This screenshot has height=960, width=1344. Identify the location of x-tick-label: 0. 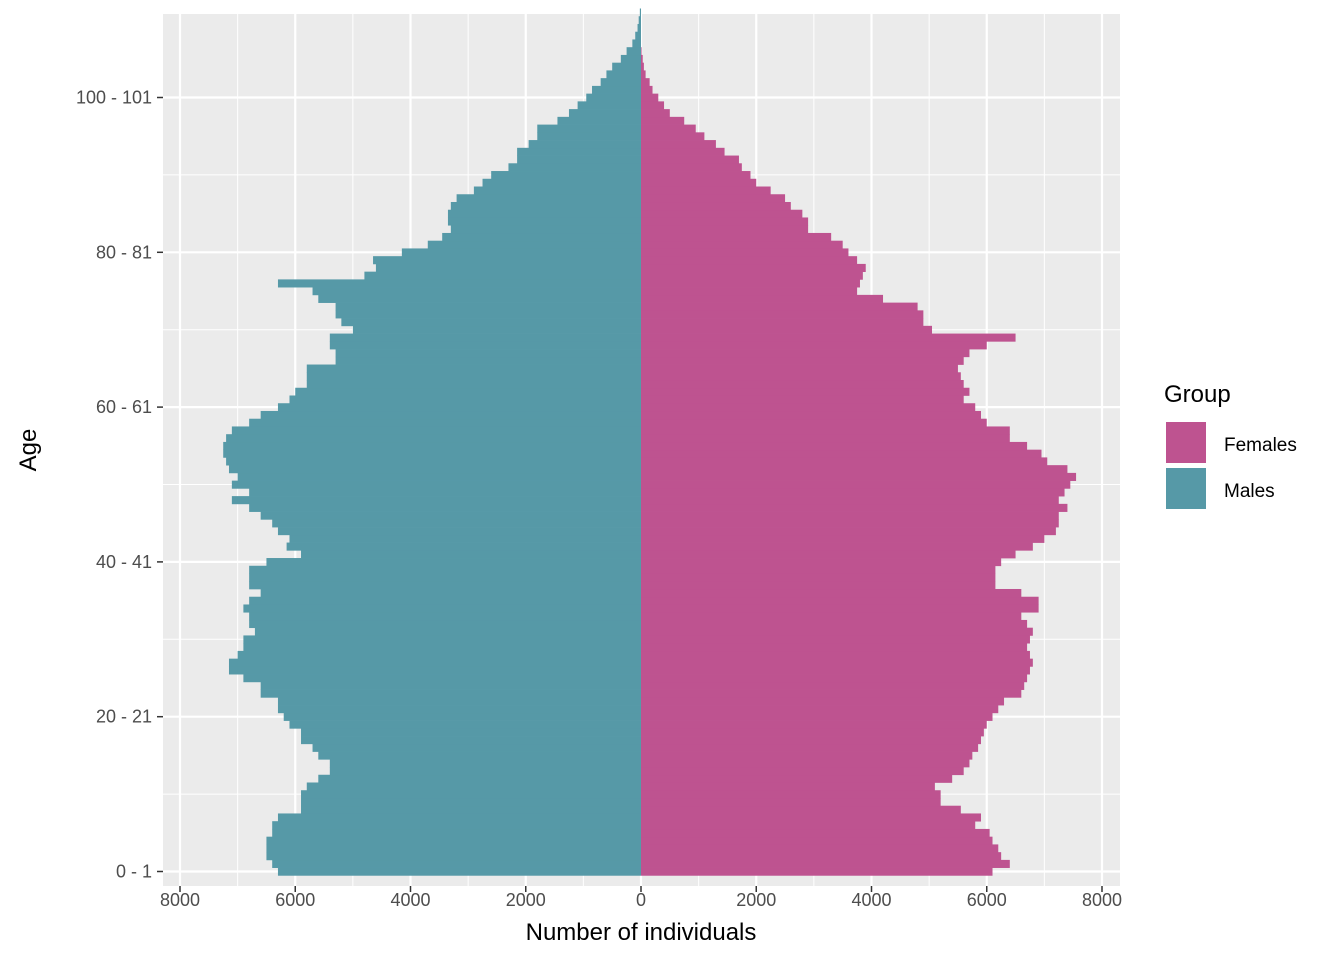
(641, 900).